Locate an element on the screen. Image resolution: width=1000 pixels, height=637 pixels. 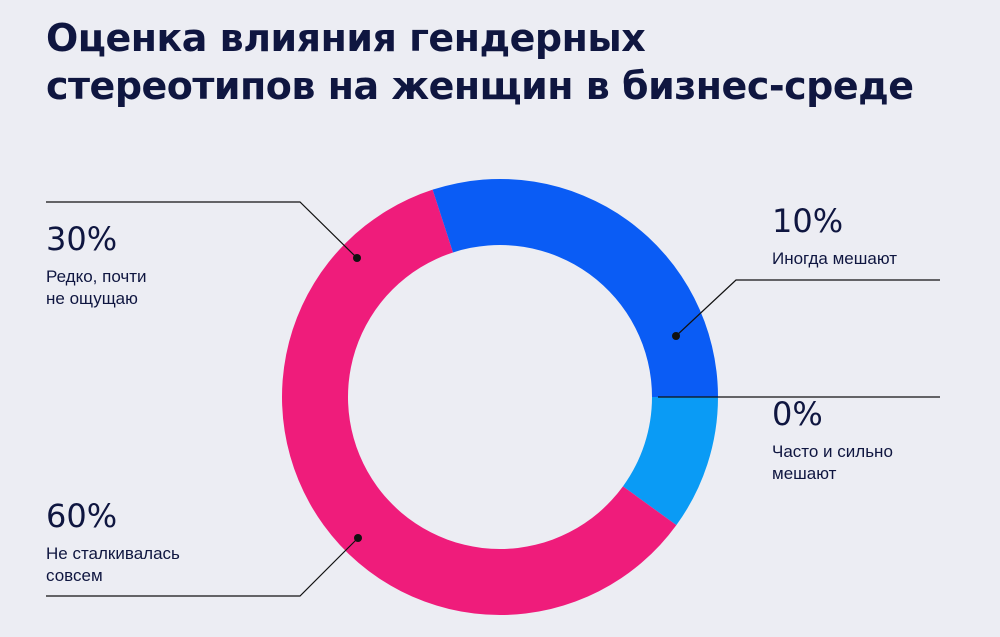
chart-title-line-1: Оценка влияния гендерных is located at coordinates (346, 38).